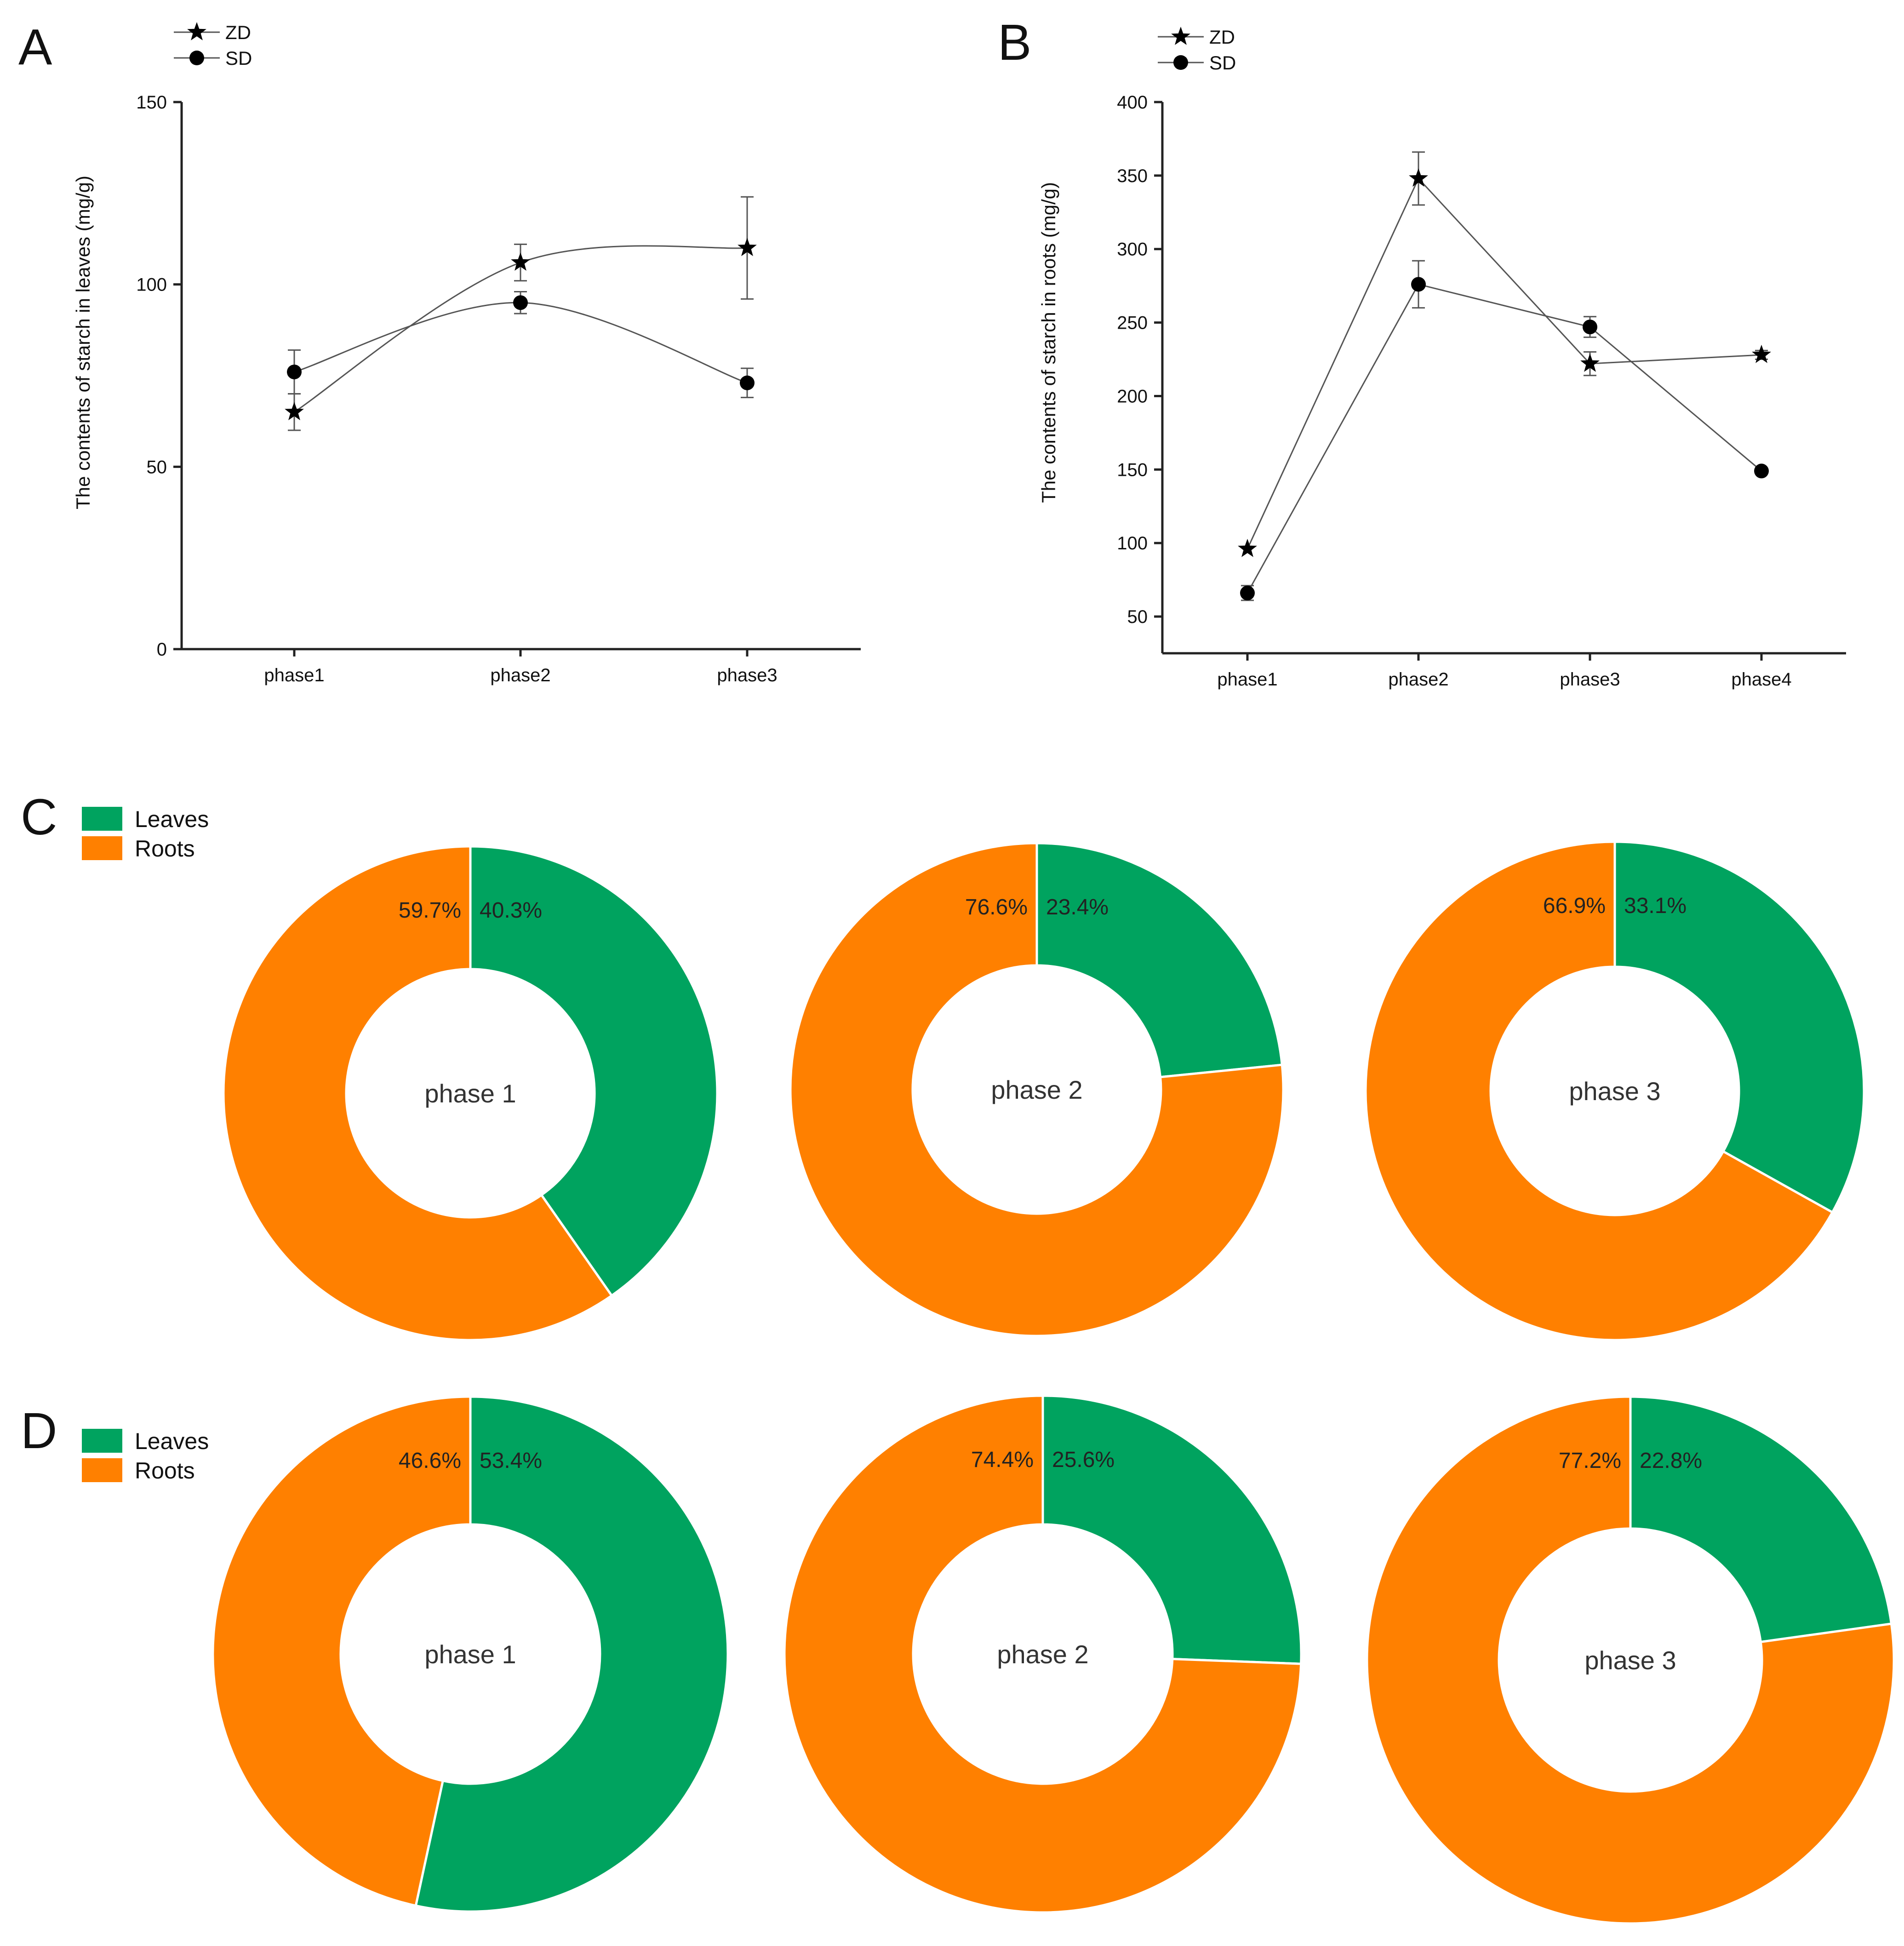 This screenshot has width=1904, height=1946. I want to click on leaves-percent-label: 53.4%, so click(511, 1461).